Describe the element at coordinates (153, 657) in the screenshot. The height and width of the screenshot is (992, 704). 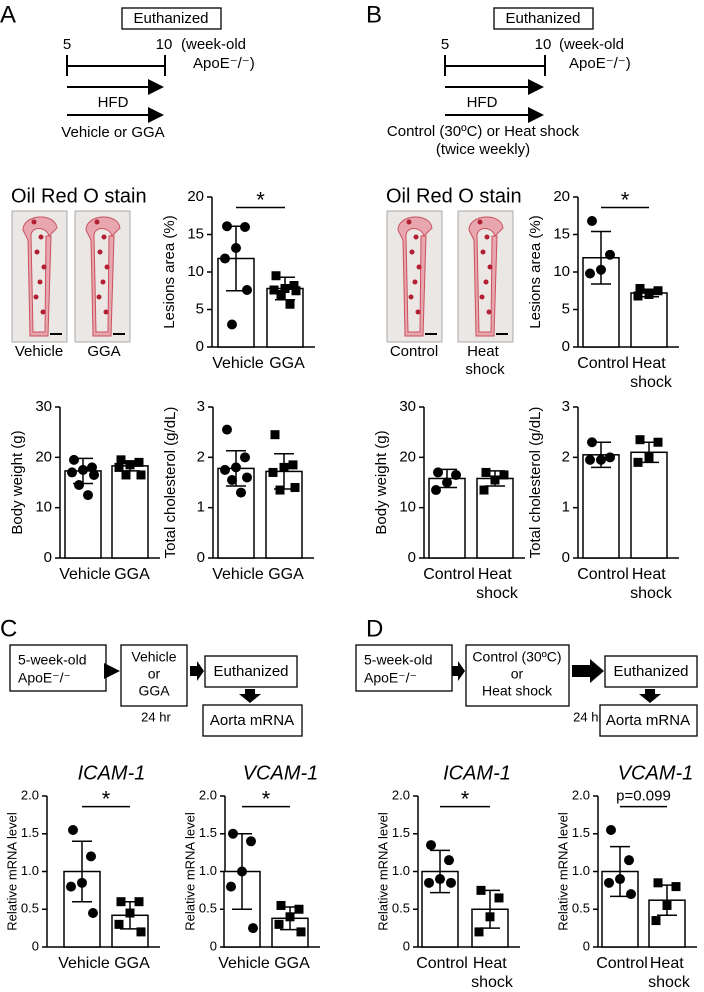
I see `box-label: Vehicle` at that location.